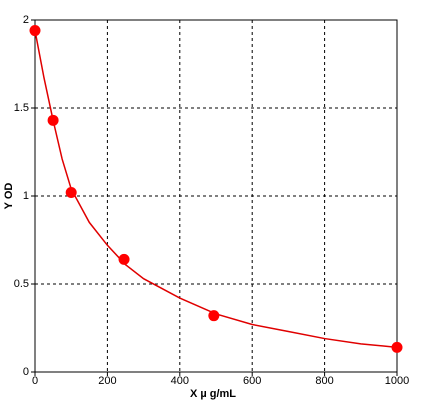 This screenshot has width=429, height=405. Describe the element at coordinates (26, 20) in the screenshot. I see `y-tick-label: 2` at that location.